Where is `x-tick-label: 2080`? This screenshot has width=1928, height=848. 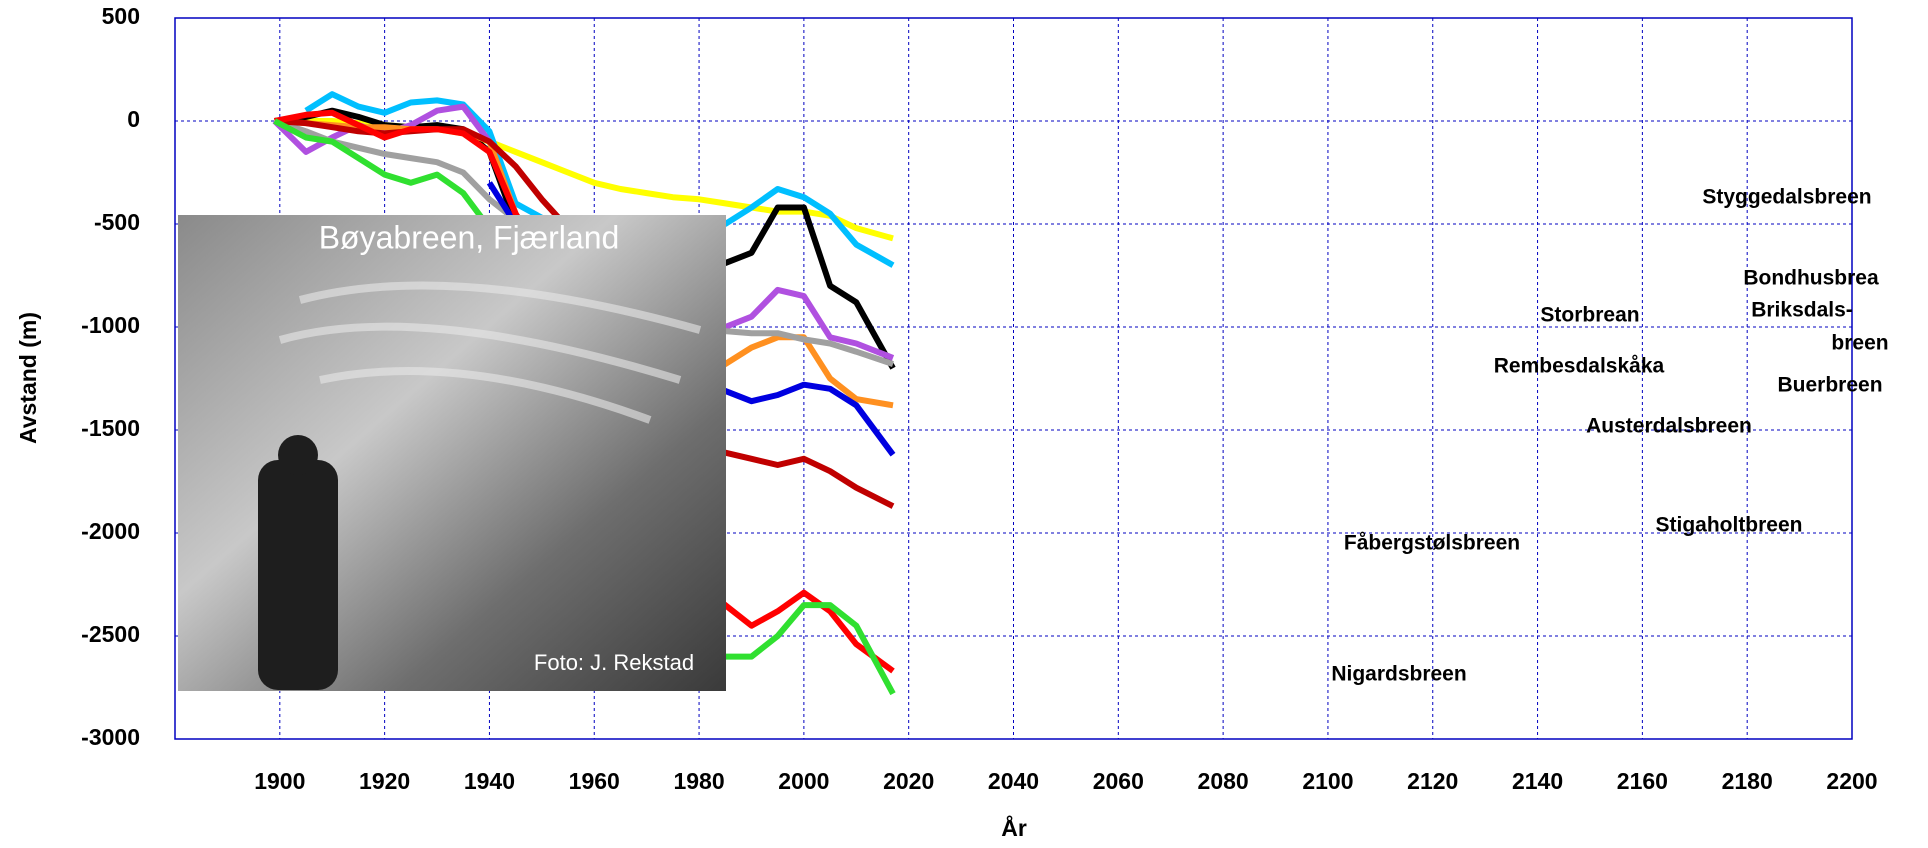 x-tick-label: 2080 is located at coordinates (1223, 781).